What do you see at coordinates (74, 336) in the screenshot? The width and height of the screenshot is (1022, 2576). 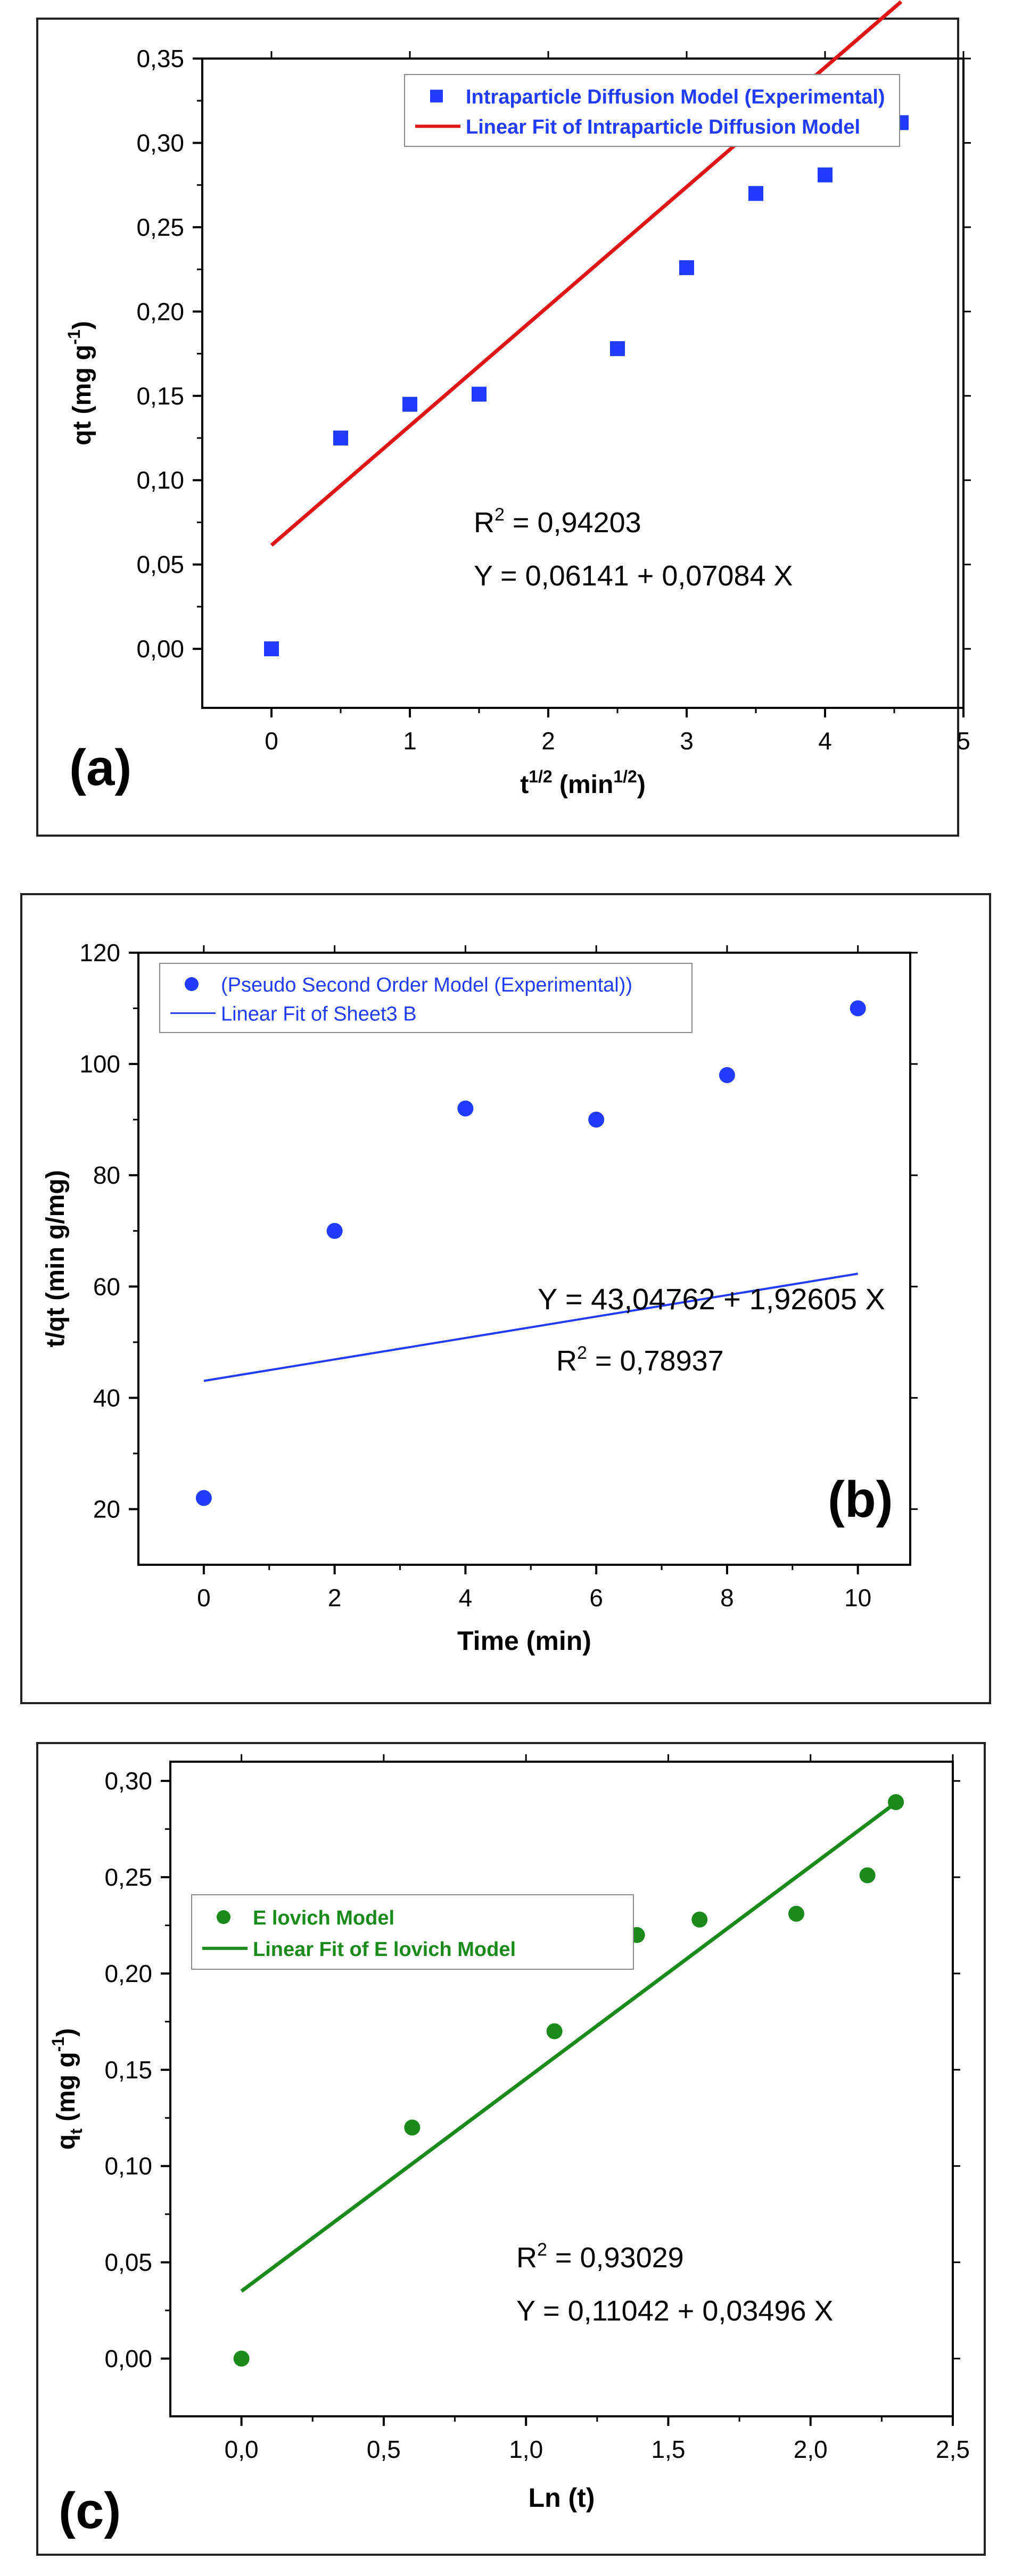 I see `y-axis-label-sup: -1` at bounding box center [74, 336].